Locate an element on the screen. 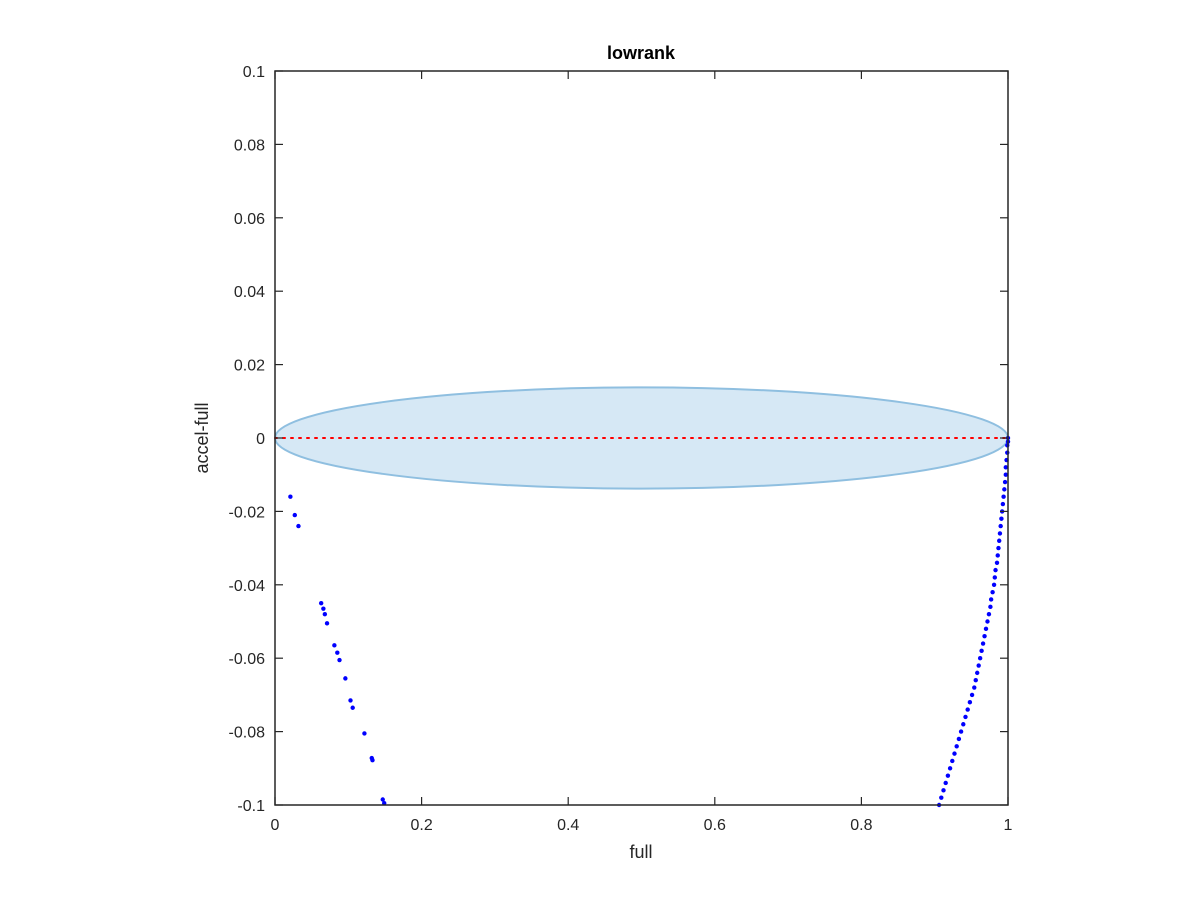 The width and height of the screenshot is (1200, 900). x-tick-label: 0.4 is located at coordinates (568, 825).